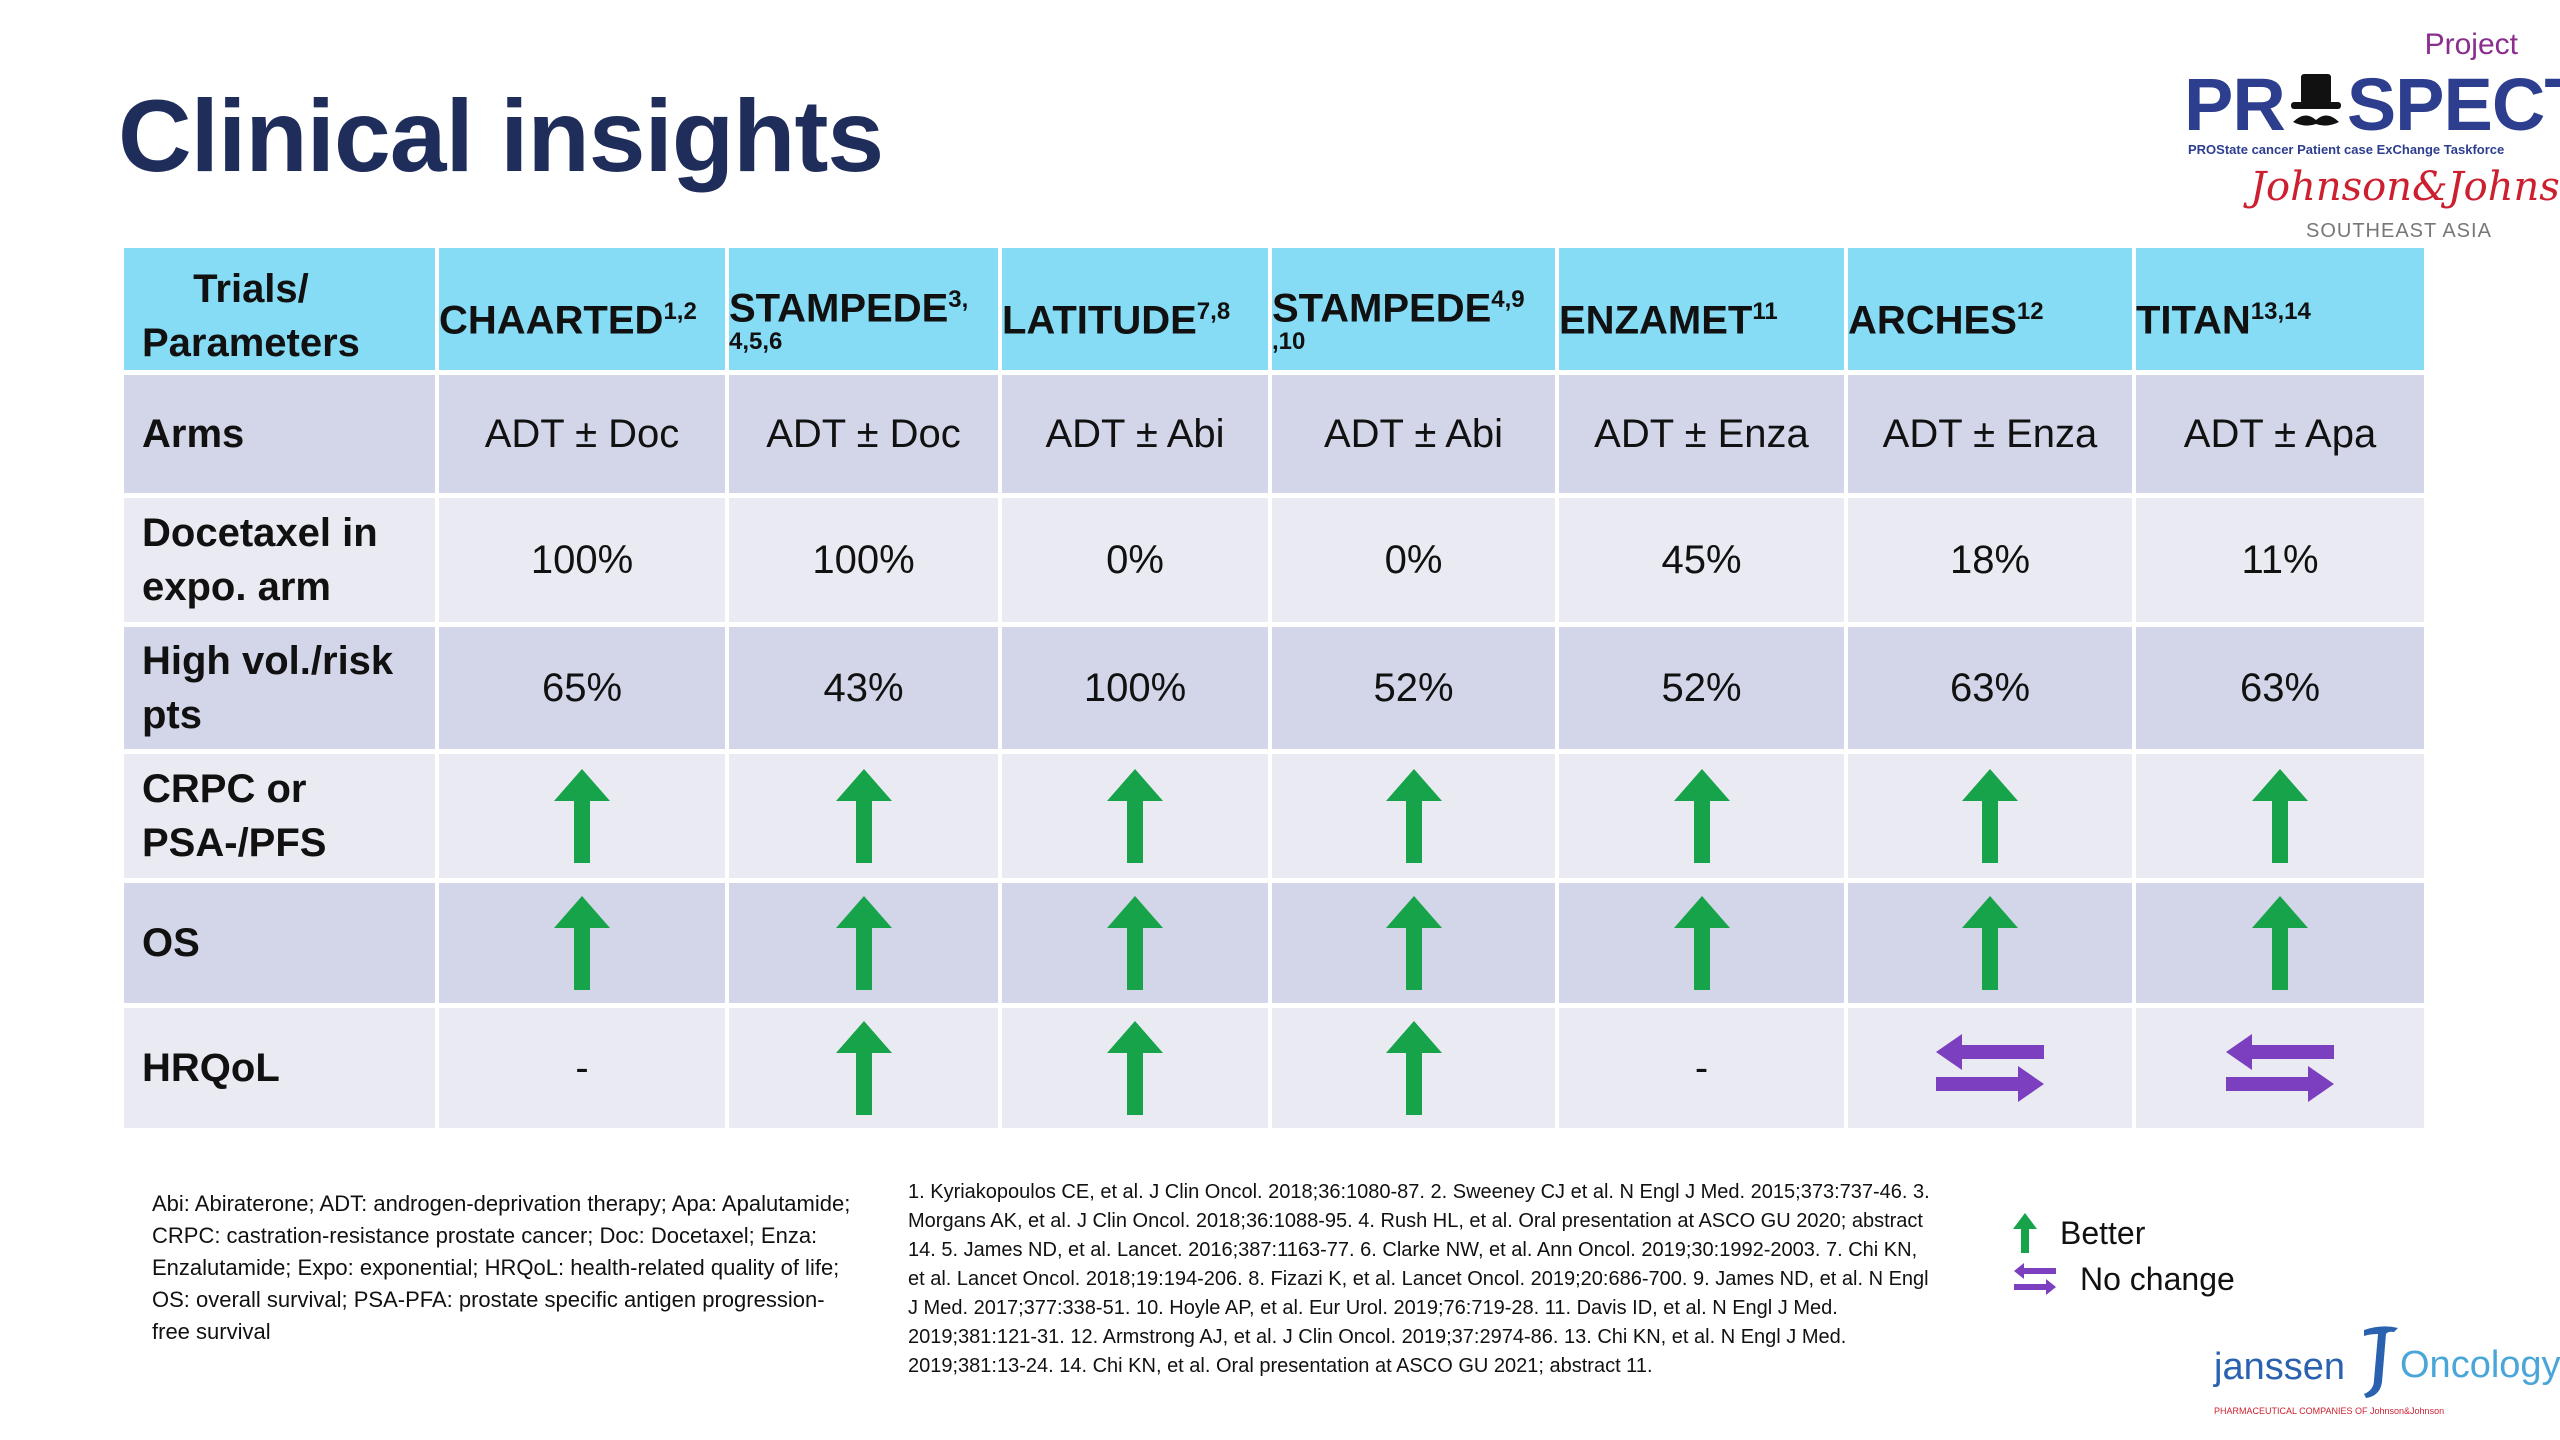 This screenshot has height=1440, width=2560. I want to click on row-label: OS, so click(279, 943).